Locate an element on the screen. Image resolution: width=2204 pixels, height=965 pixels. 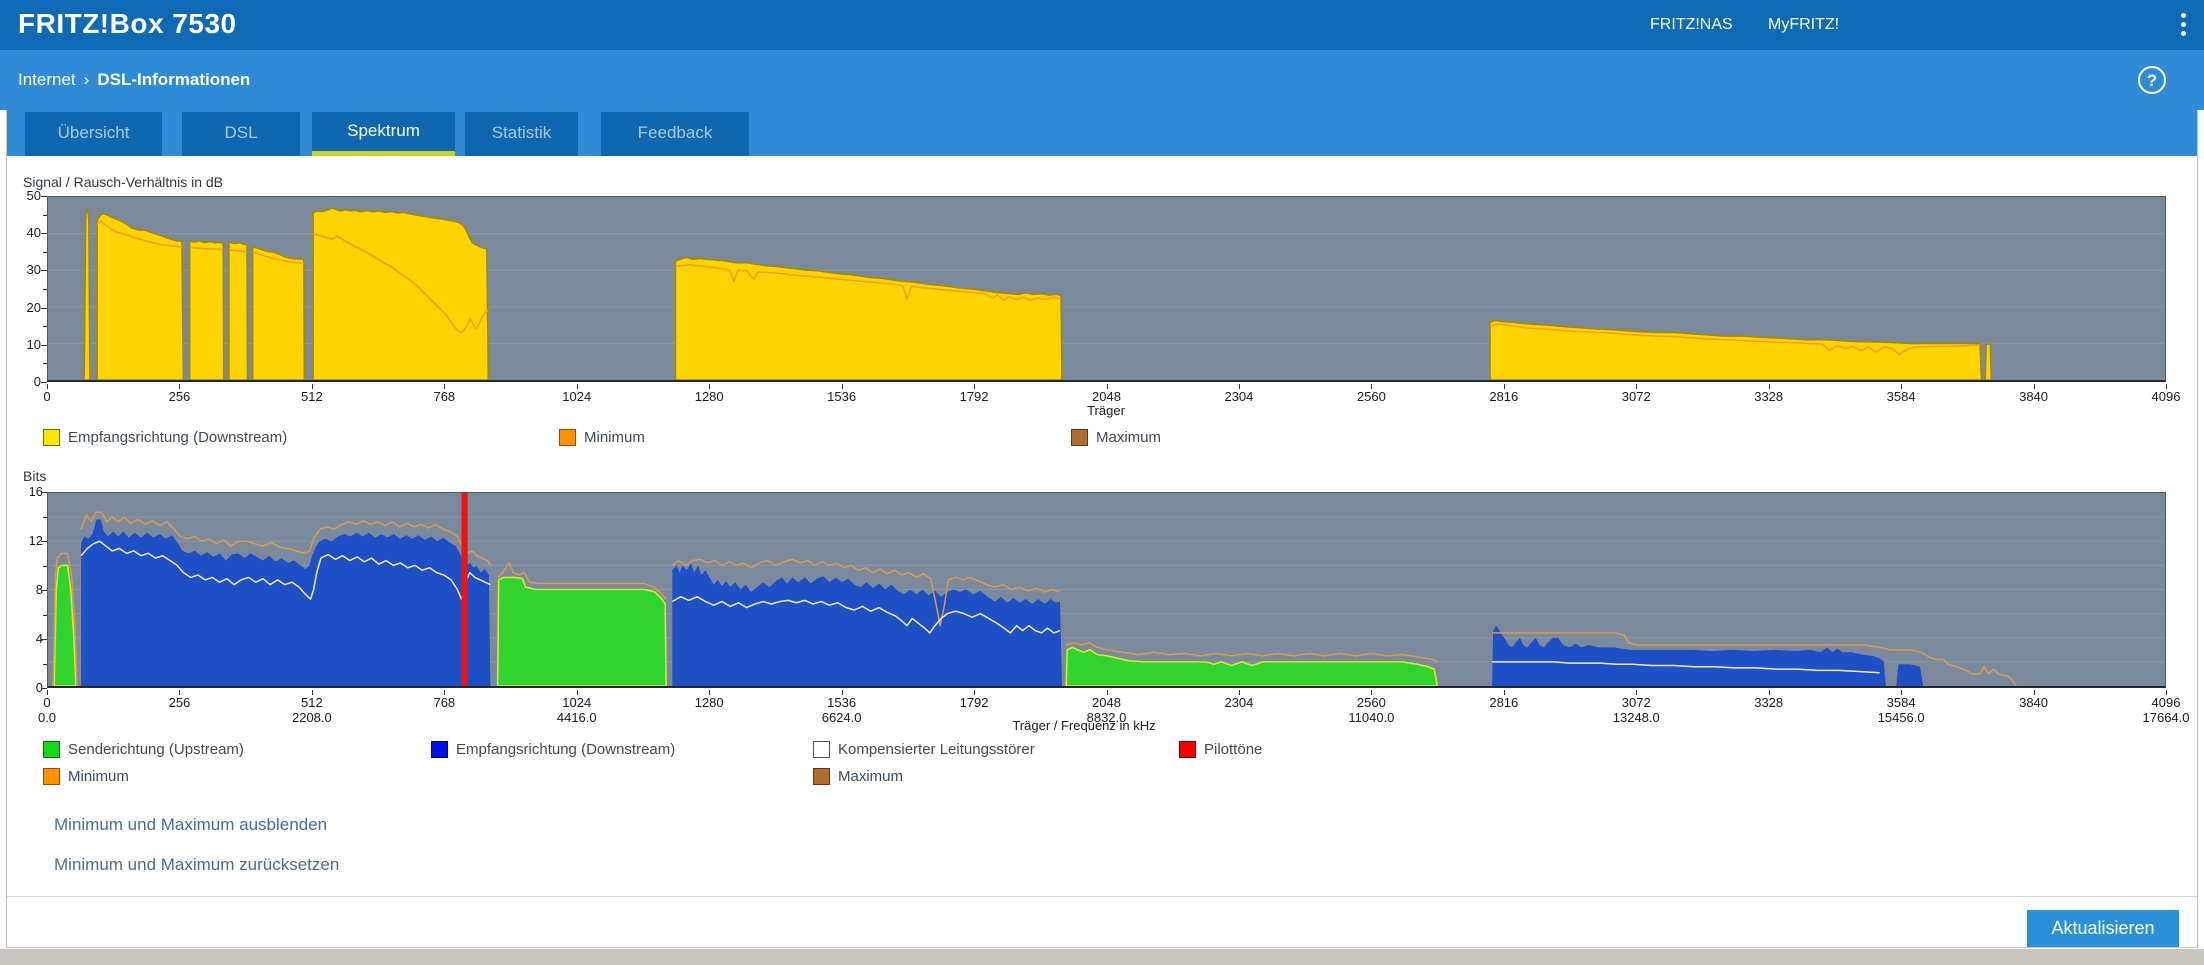
link-hide-minmax: Minimum und Maximum ausblenden is located at coordinates (191, 824).